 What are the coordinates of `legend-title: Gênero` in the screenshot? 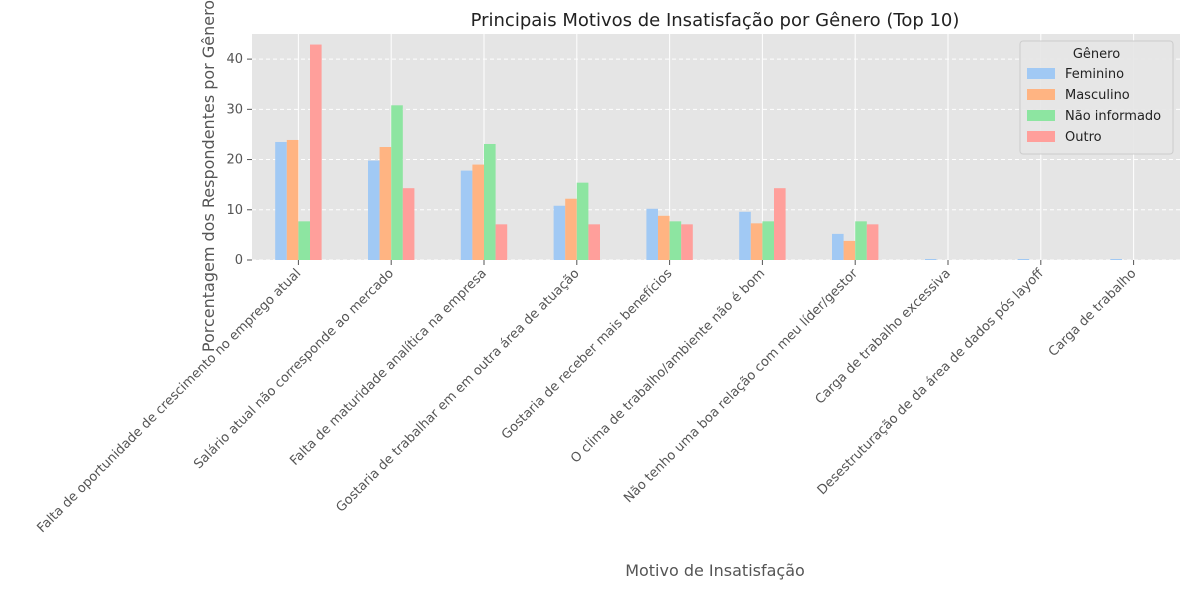 It's located at (1096, 54).